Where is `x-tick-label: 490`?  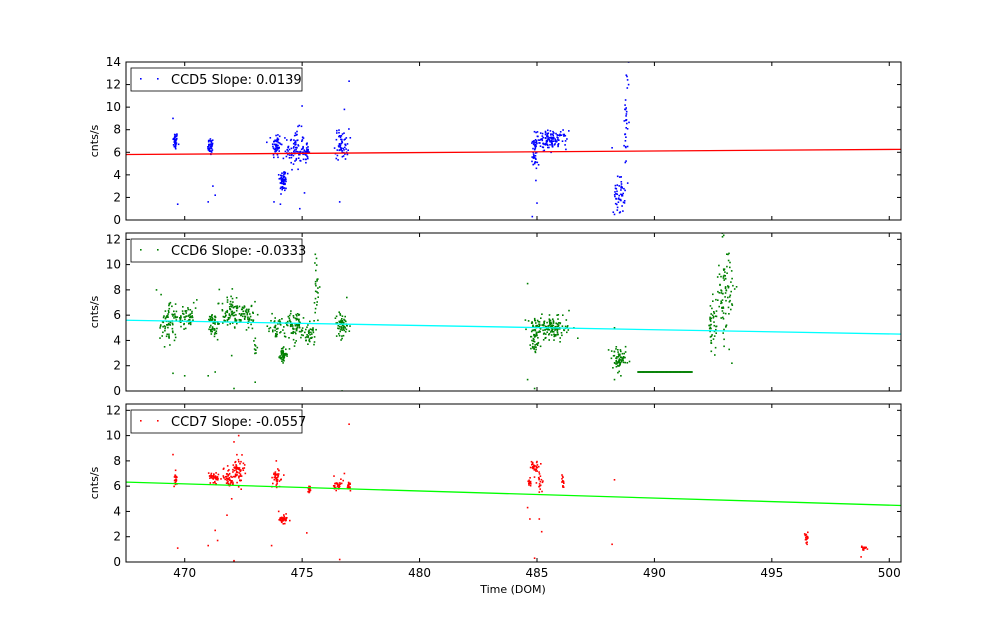
x-tick-label: 490 is located at coordinates (654, 573).